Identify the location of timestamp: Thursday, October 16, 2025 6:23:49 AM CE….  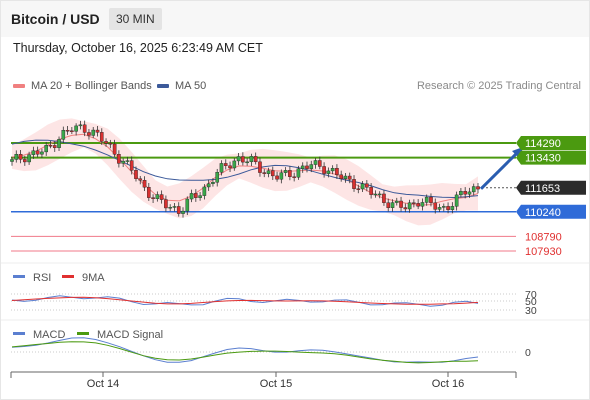
(138, 48).